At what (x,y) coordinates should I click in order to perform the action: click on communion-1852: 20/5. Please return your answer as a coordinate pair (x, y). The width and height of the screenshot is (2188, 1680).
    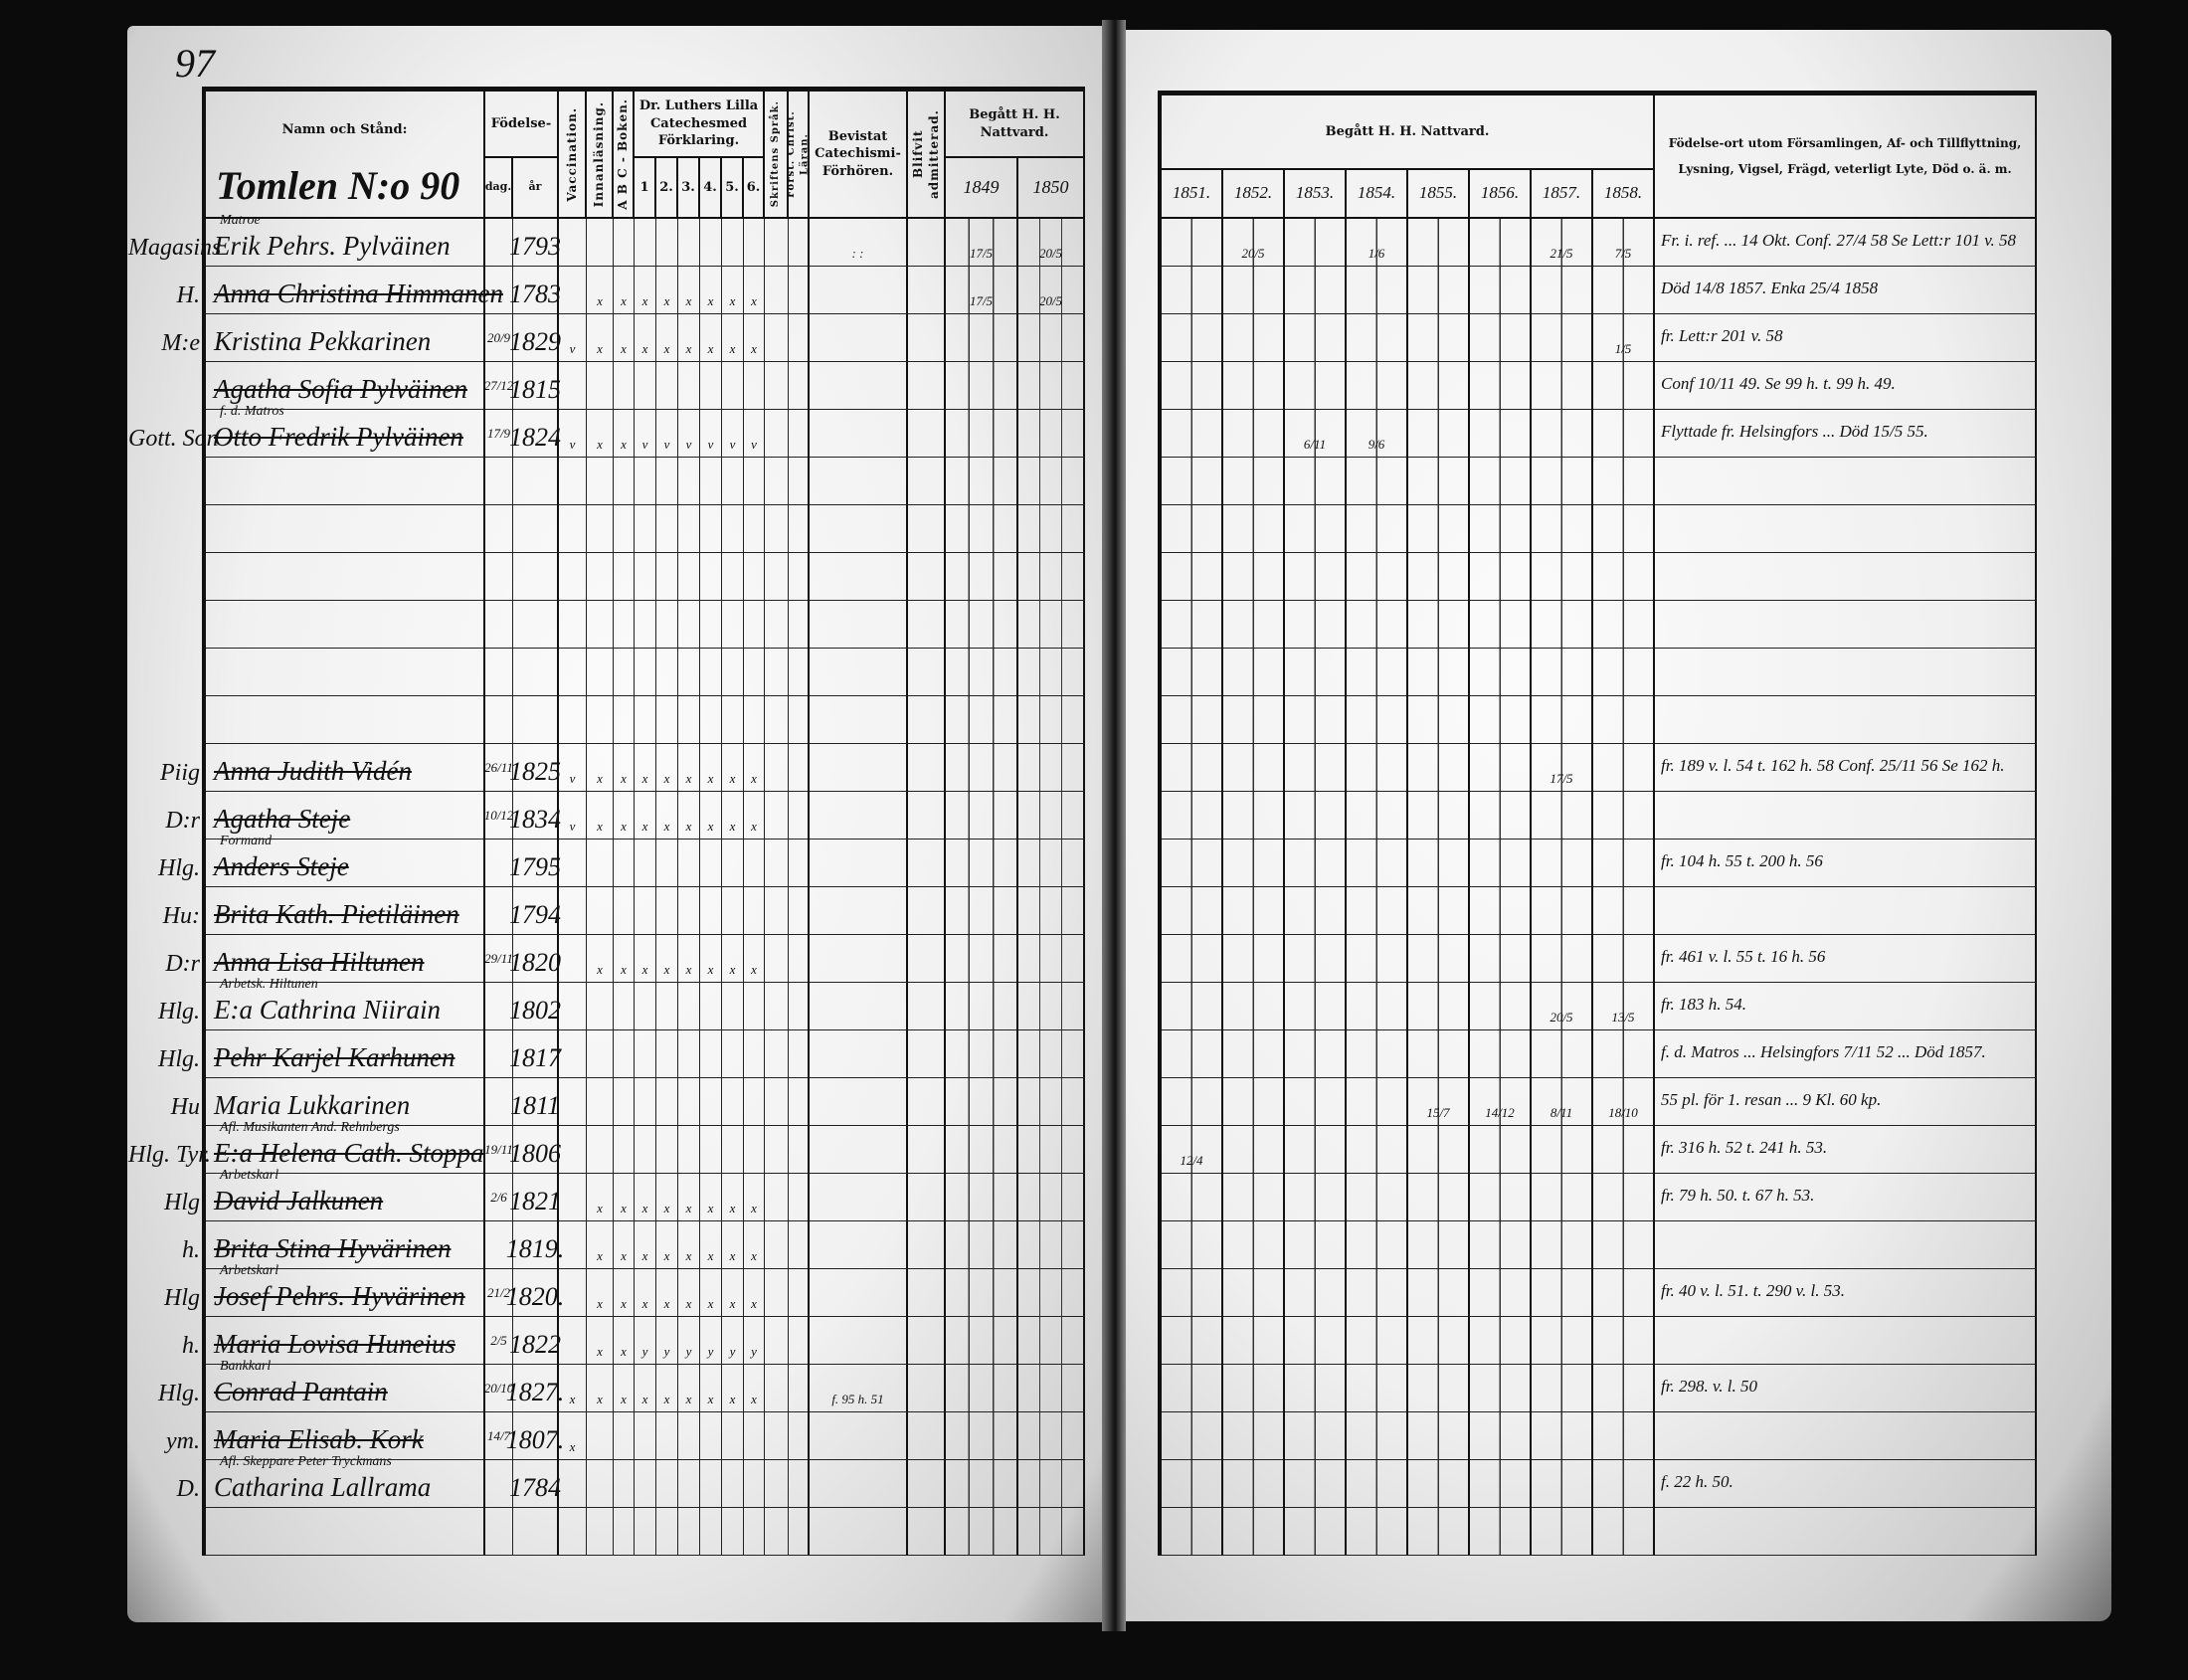
    Looking at the image, I should click on (1254, 243).